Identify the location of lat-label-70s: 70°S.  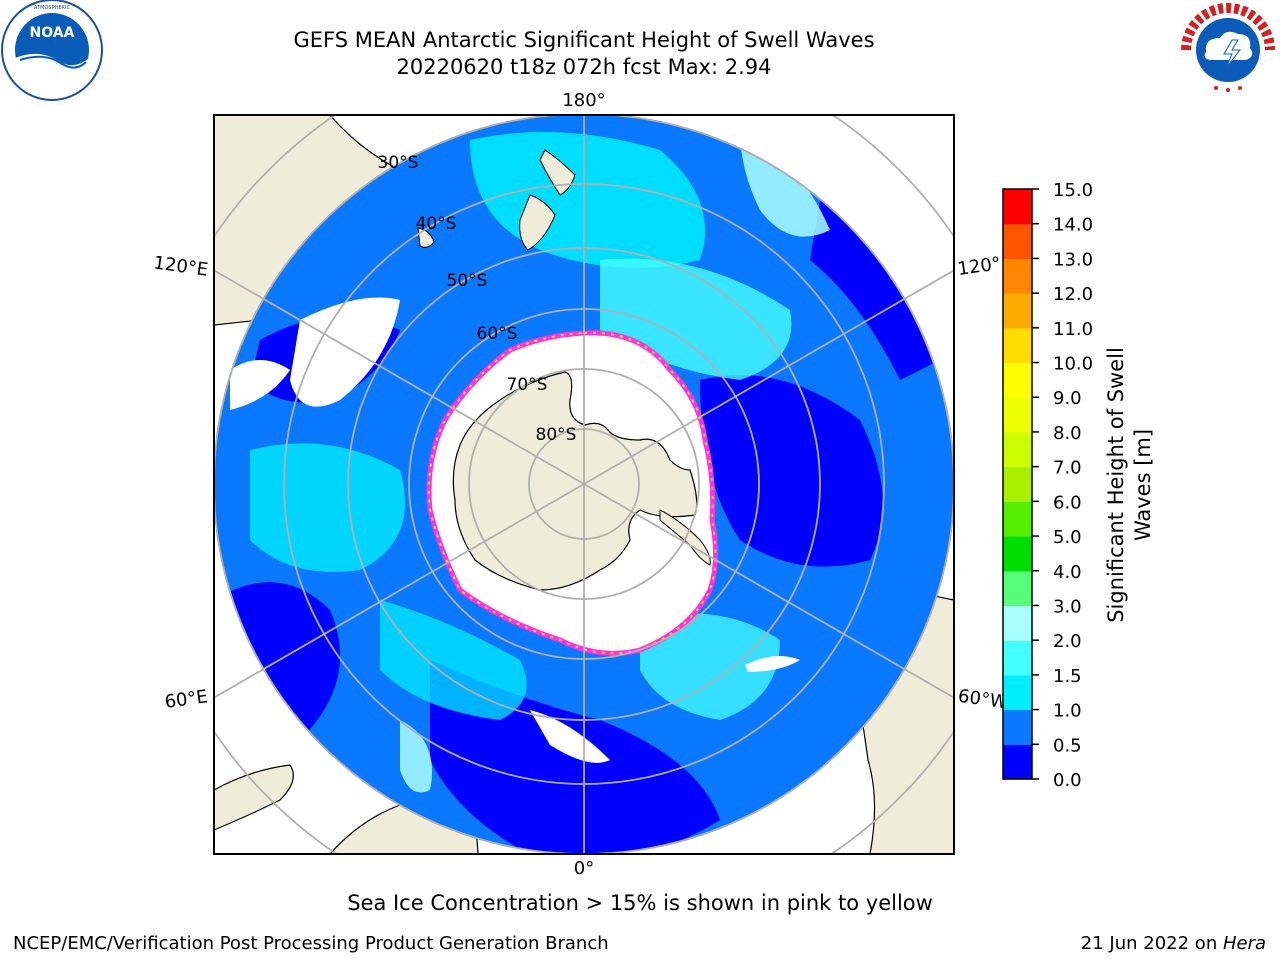
(527, 385).